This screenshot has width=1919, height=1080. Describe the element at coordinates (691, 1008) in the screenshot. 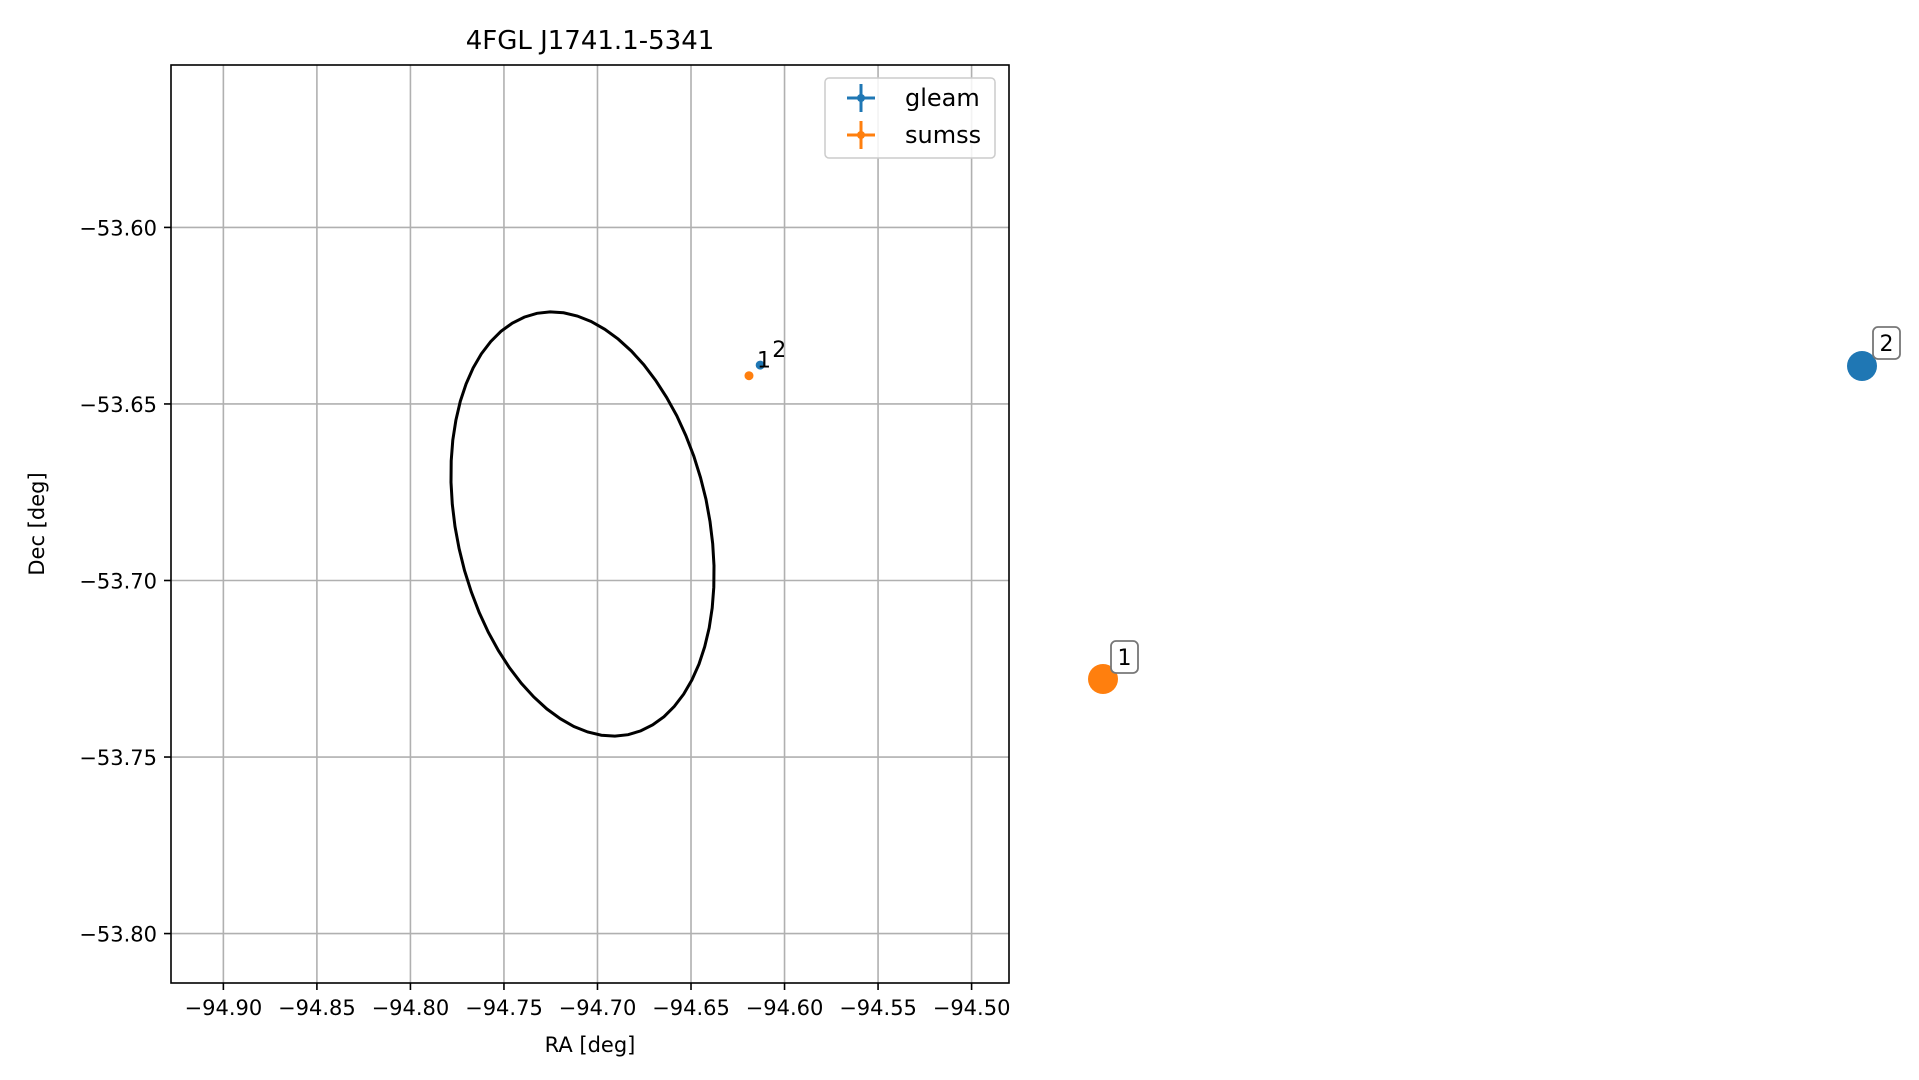

I see `x-tick-label: −94.65` at that location.